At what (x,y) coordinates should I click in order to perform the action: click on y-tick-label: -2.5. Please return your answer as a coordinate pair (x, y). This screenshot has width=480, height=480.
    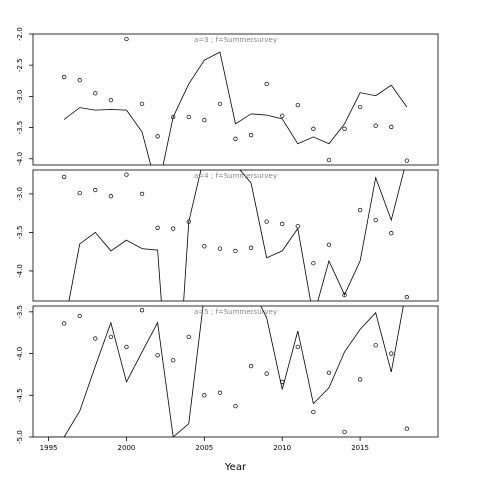
    Looking at the image, I should click on (20, 65).